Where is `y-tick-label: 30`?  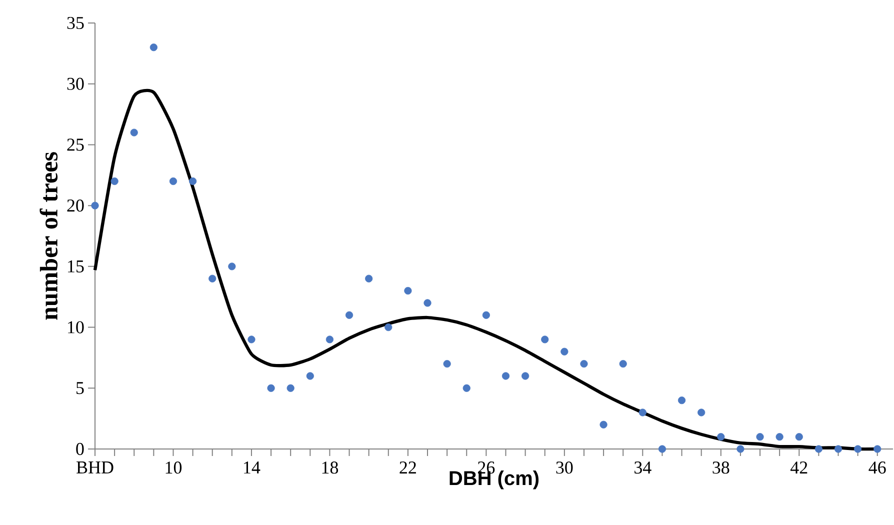 y-tick-label: 30 is located at coordinates (75, 84).